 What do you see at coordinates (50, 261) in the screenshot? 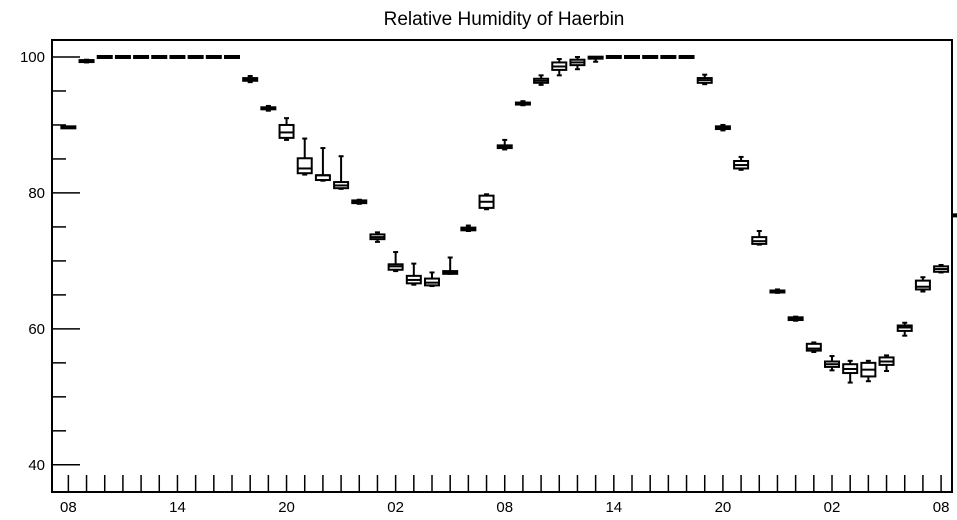
I see `y-axis: 40 60 80 100` at bounding box center [50, 261].